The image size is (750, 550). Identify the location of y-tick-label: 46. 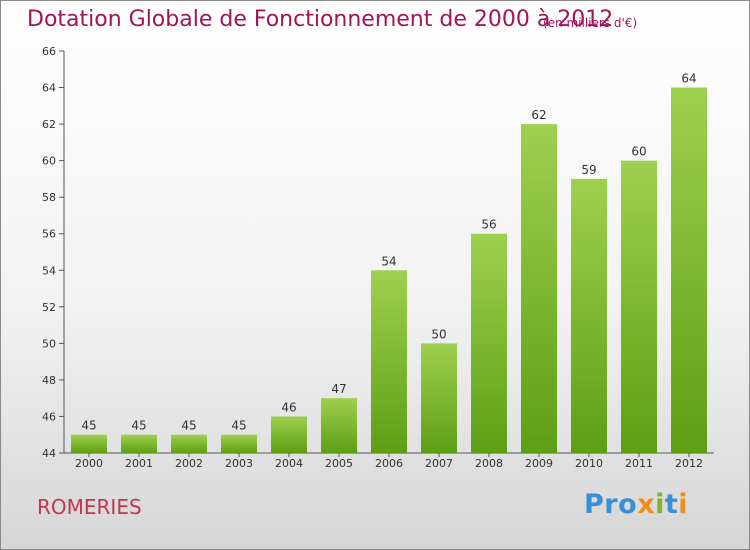
(49, 416).